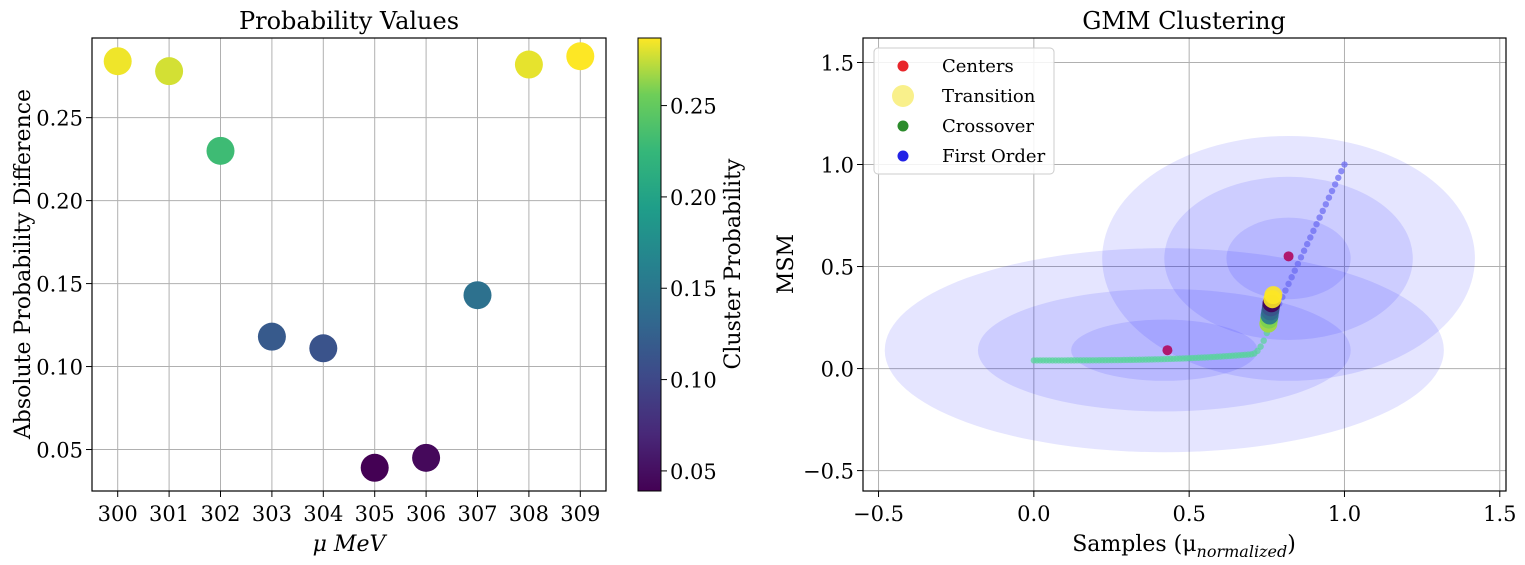 The width and height of the screenshot is (1525, 565). I want to click on legend-label: Crossover, so click(988, 126).